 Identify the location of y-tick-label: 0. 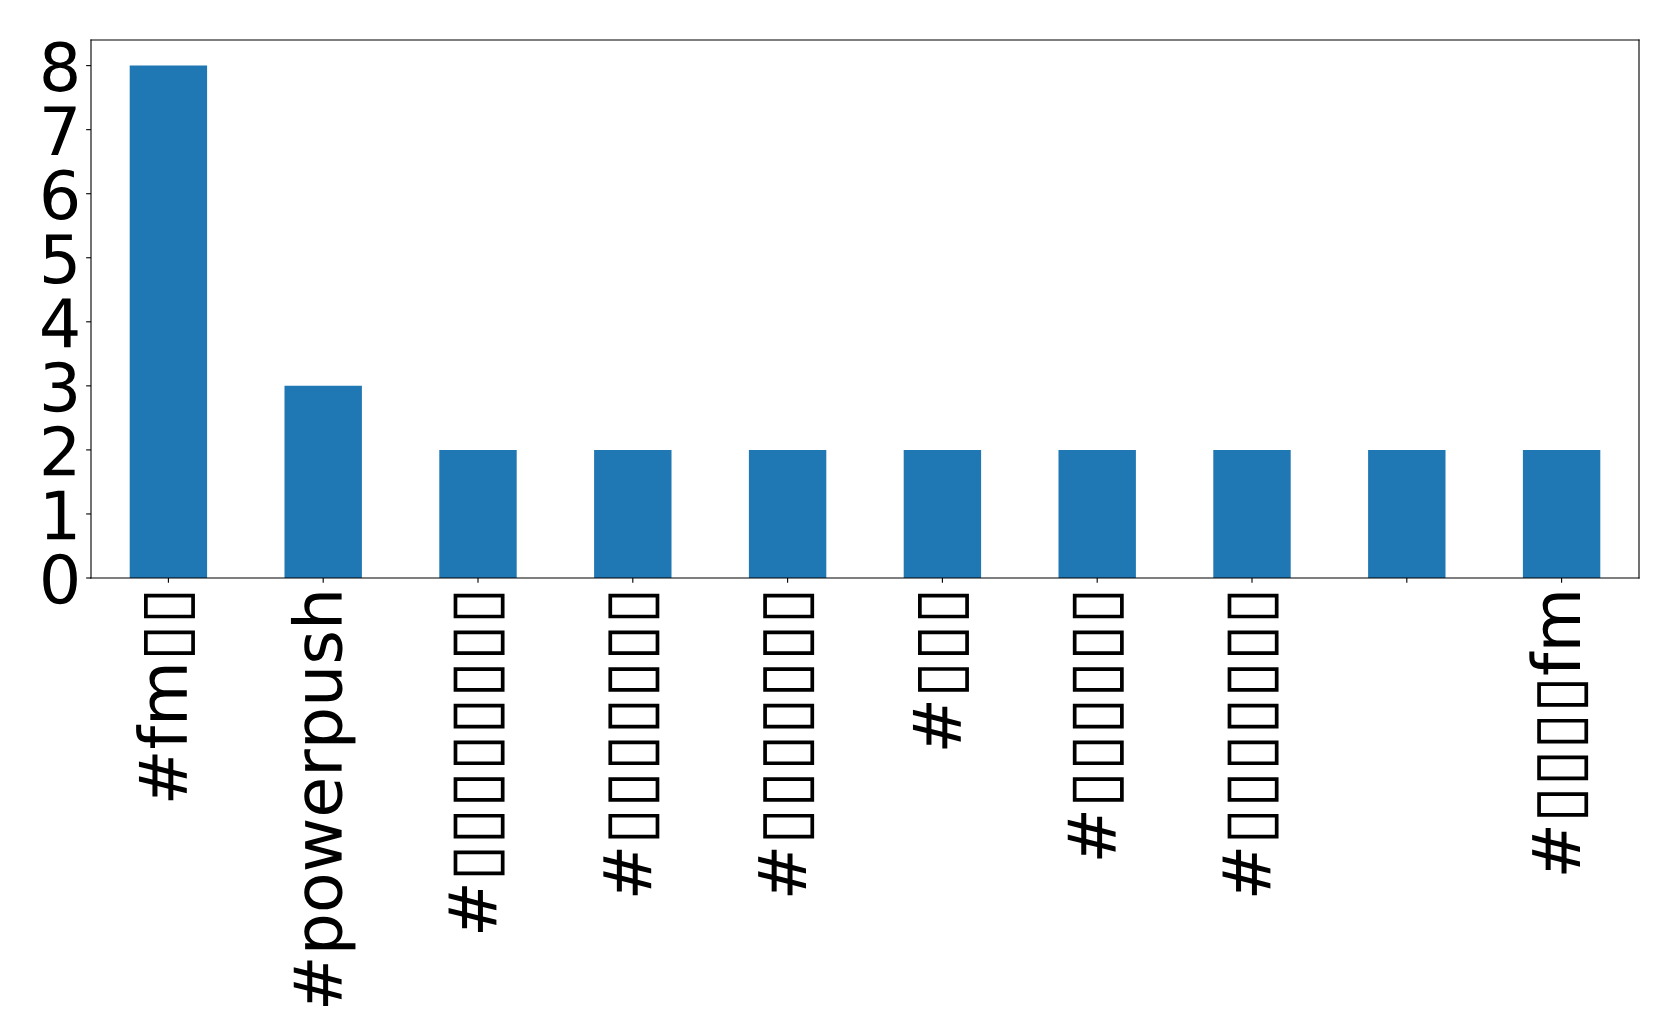
(60, 579).